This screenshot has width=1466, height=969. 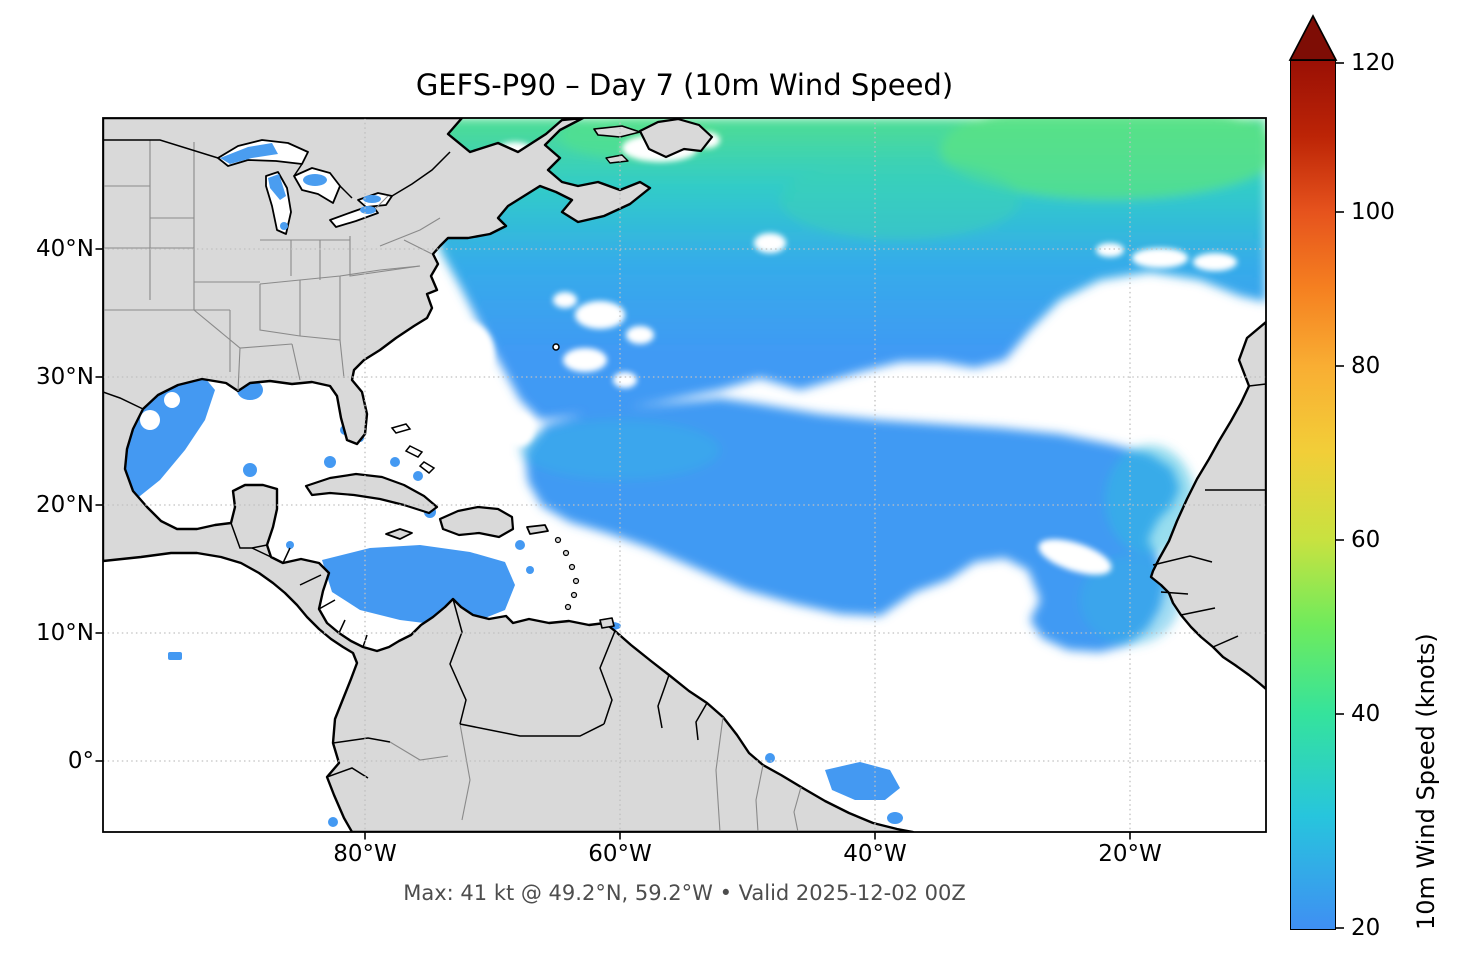 I want to click on puerto-rico-island, so click(x=537, y=529).